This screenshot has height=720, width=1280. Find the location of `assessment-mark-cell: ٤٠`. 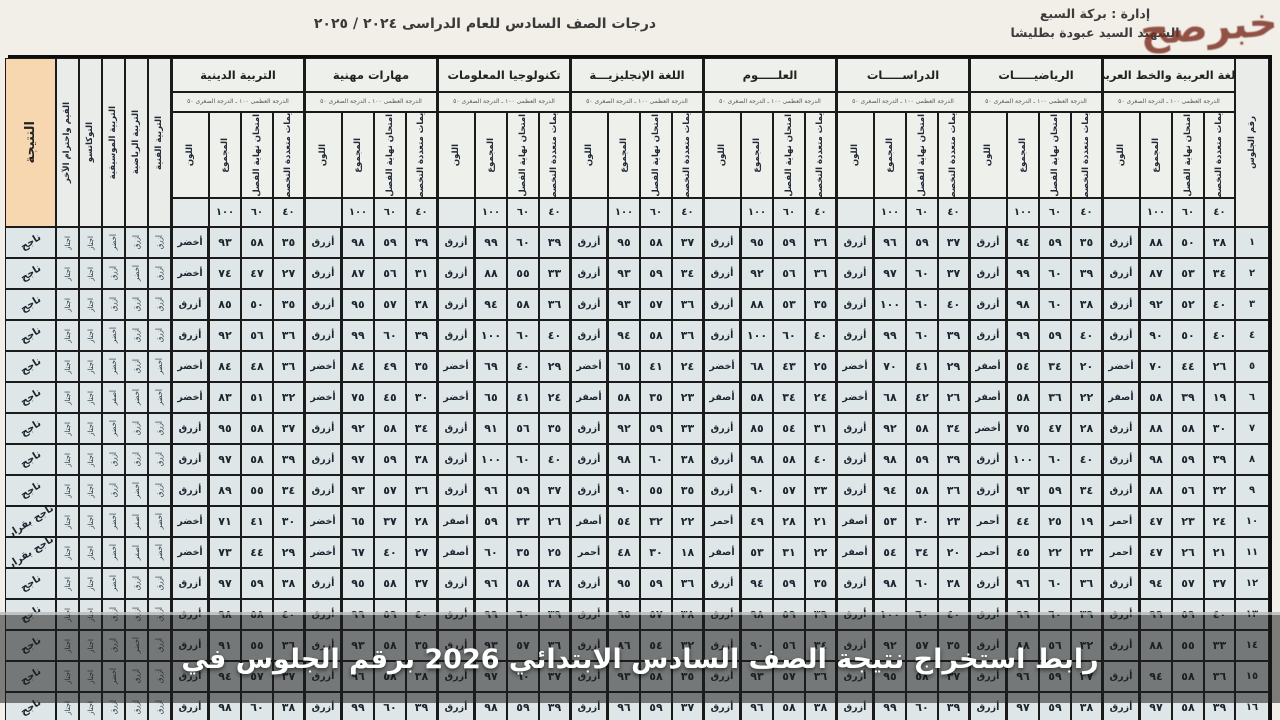

assessment-mark-cell: ٤٠ is located at coordinates (554, 335).